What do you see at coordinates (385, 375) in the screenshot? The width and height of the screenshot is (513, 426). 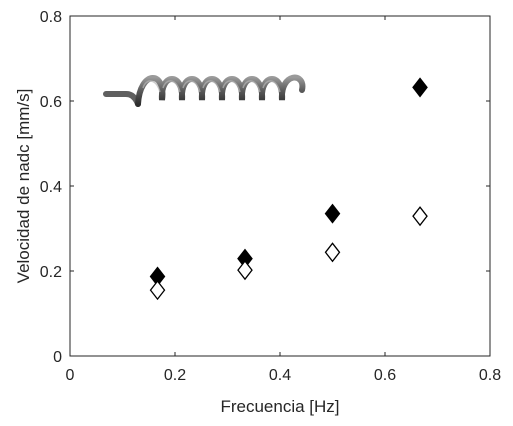 I see `x-tick-label: 0.6` at bounding box center [385, 375].